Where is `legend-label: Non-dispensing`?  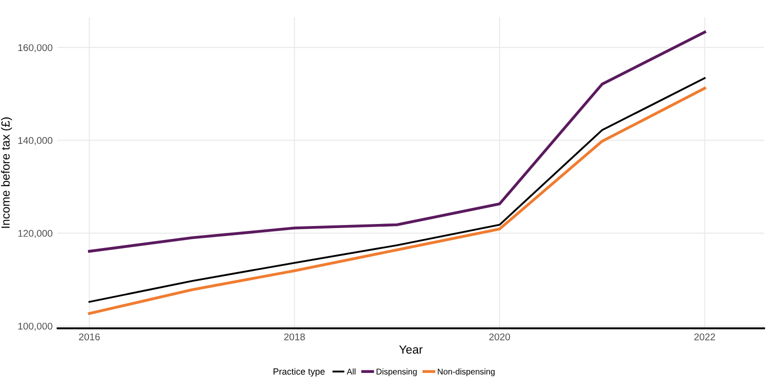 legend-label: Non-dispensing is located at coordinates (466, 372).